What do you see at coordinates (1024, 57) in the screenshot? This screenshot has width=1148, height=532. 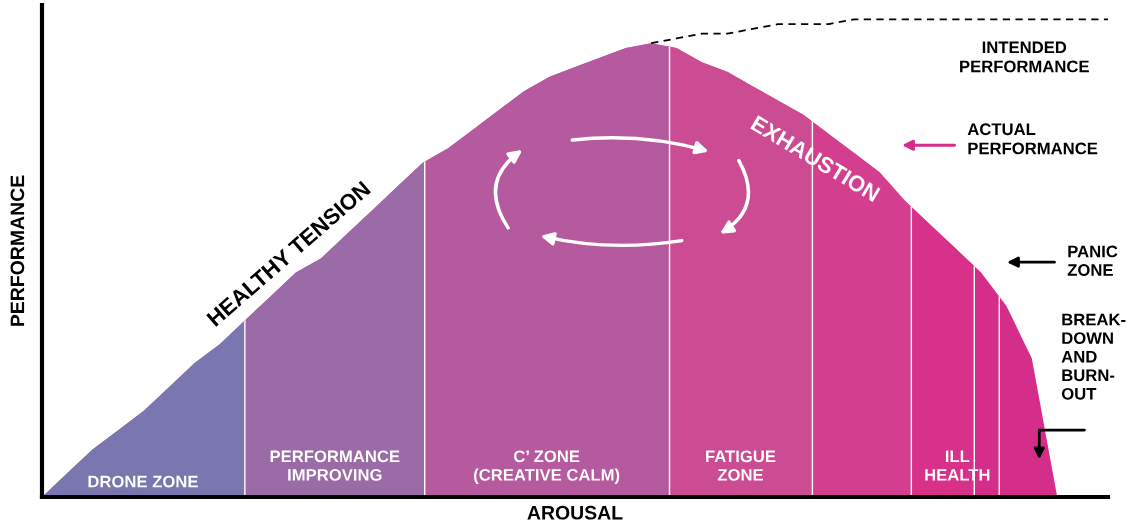 I see `series-label: INTENDED PERFORMANCE` at bounding box center [1024, 57].